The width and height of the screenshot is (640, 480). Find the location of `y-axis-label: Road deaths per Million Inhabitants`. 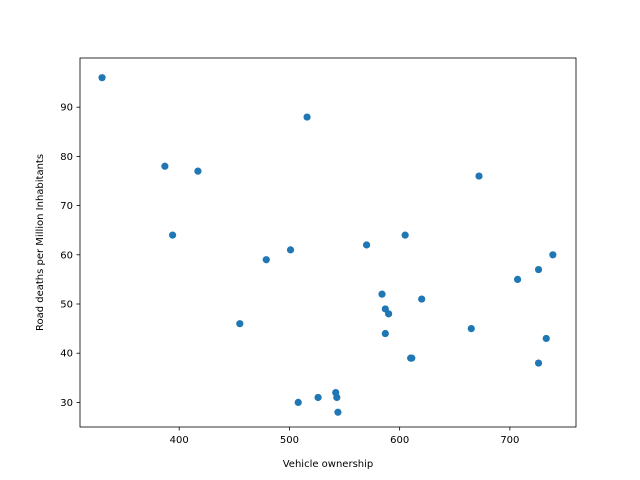

y-axis-label: Road deaths per Million Inhabitants is located at coordinates (40, 242).